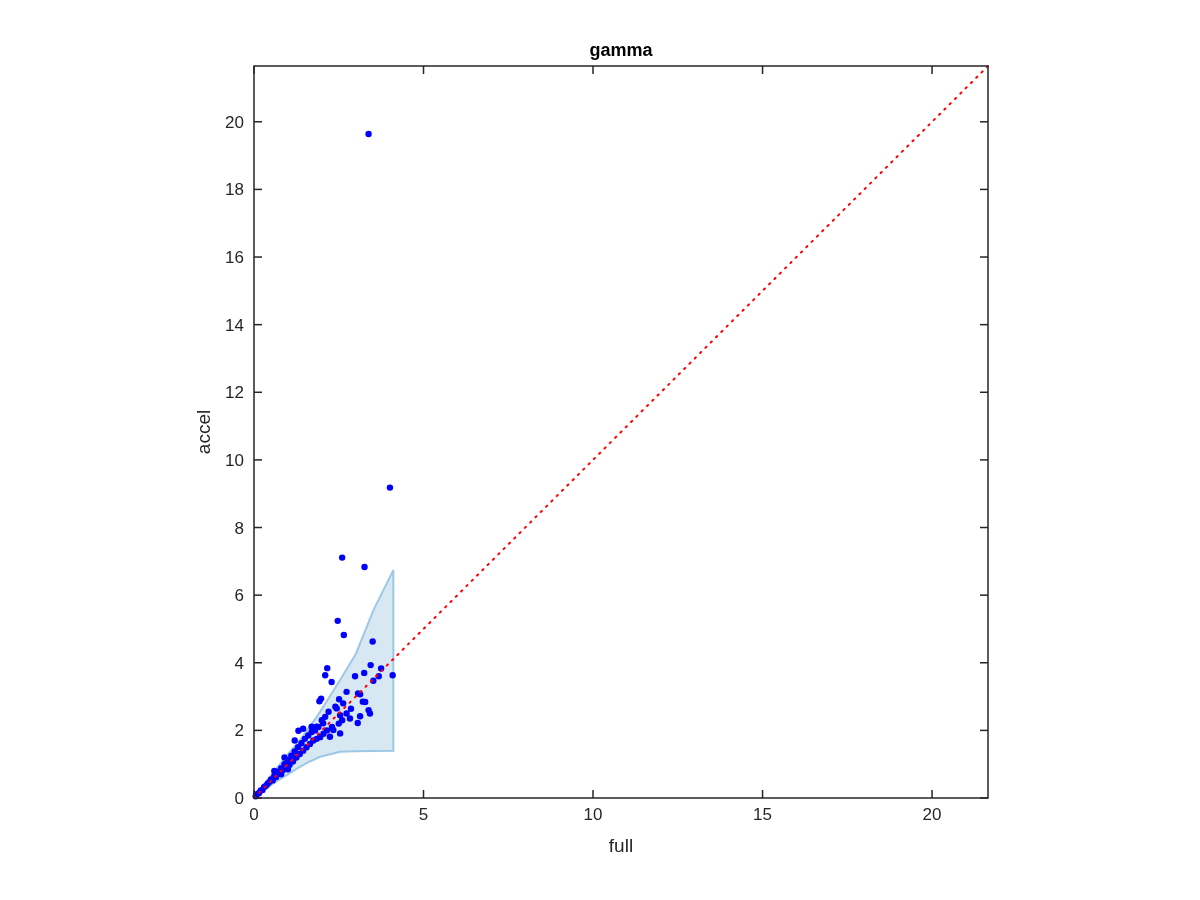  I want to click on x-axis-title: full, so click(621, 845).